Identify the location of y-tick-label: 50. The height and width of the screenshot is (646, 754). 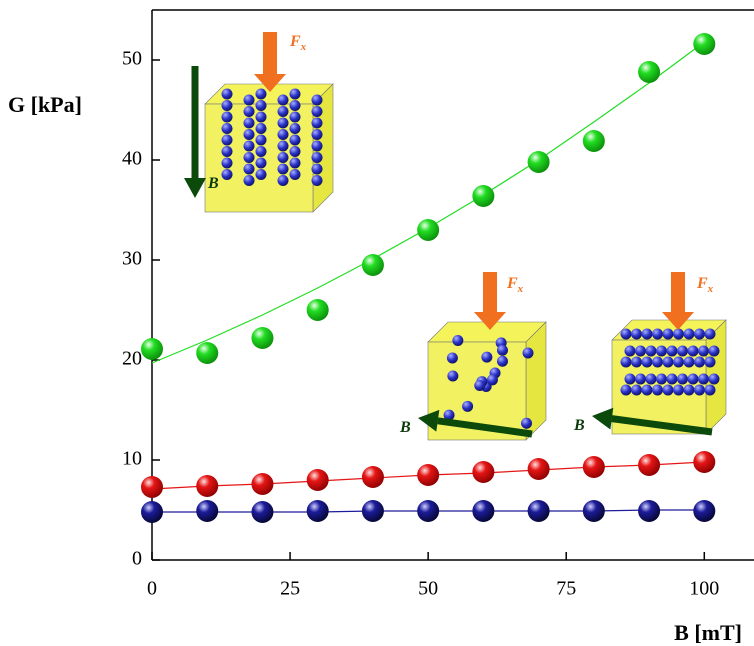
(132, 59).